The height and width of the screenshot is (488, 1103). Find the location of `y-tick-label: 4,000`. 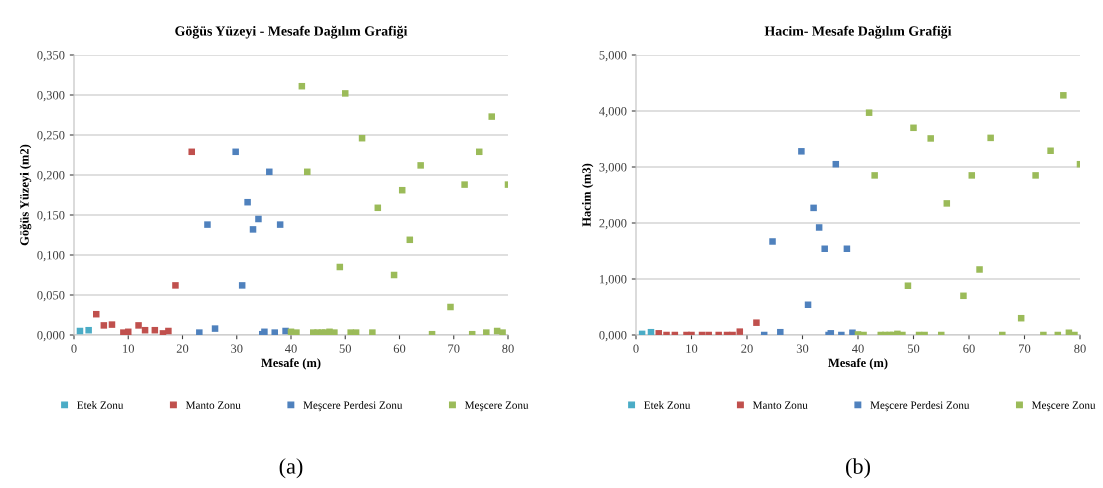

y-tick-label: 4,000 is located at coordinates (613, 112).